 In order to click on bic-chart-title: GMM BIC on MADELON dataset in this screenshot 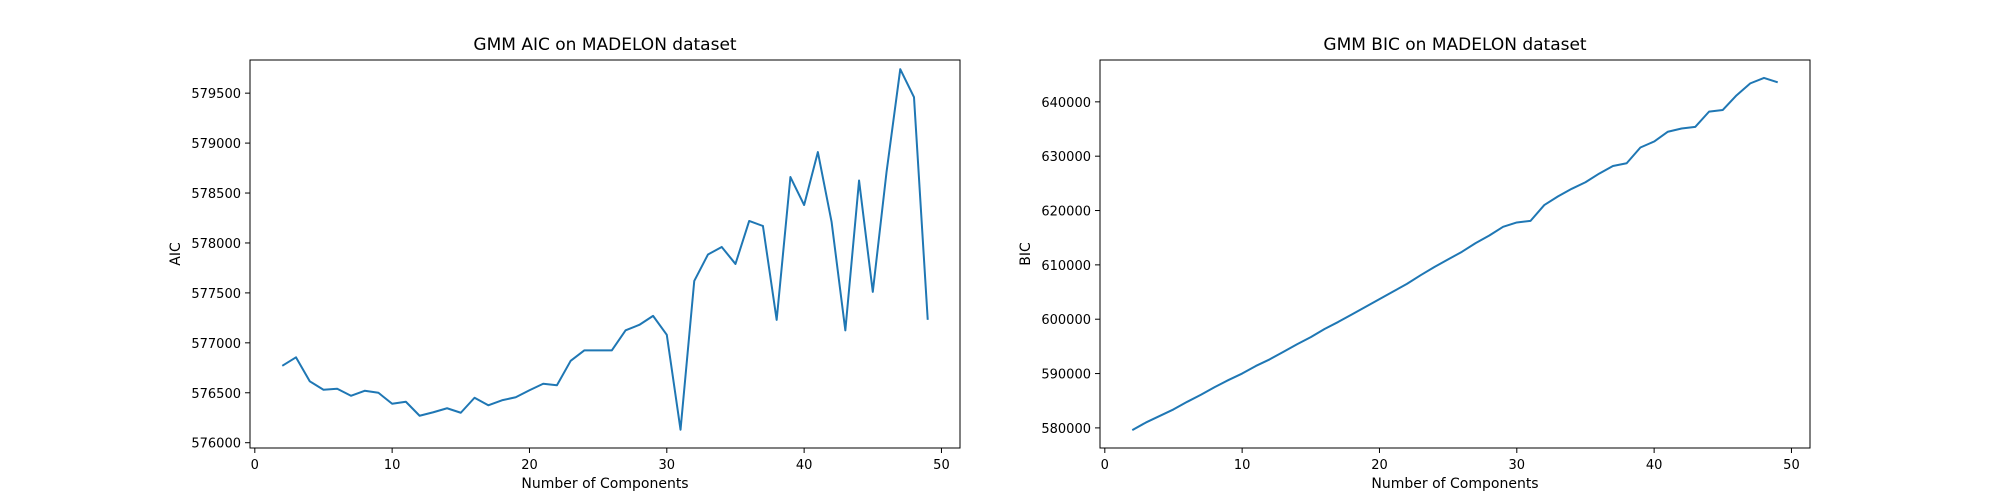, I will do `click(1455, 45)`.